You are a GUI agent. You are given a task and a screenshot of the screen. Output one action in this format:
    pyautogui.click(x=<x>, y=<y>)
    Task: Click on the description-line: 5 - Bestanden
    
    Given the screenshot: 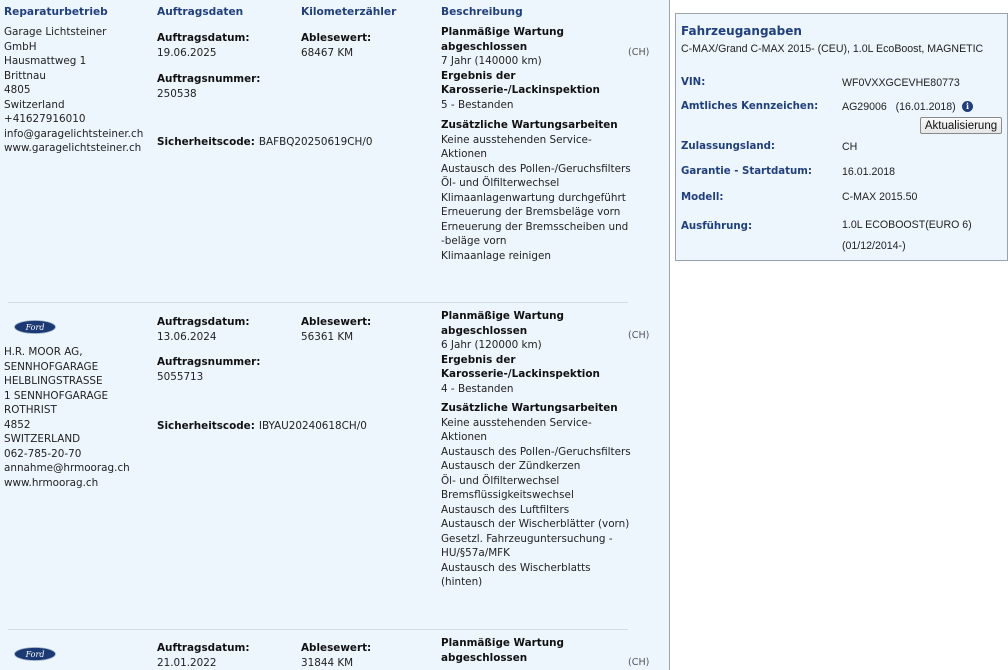 What is the action you would take?
    pyautogui.click(x=477, y=104)
    